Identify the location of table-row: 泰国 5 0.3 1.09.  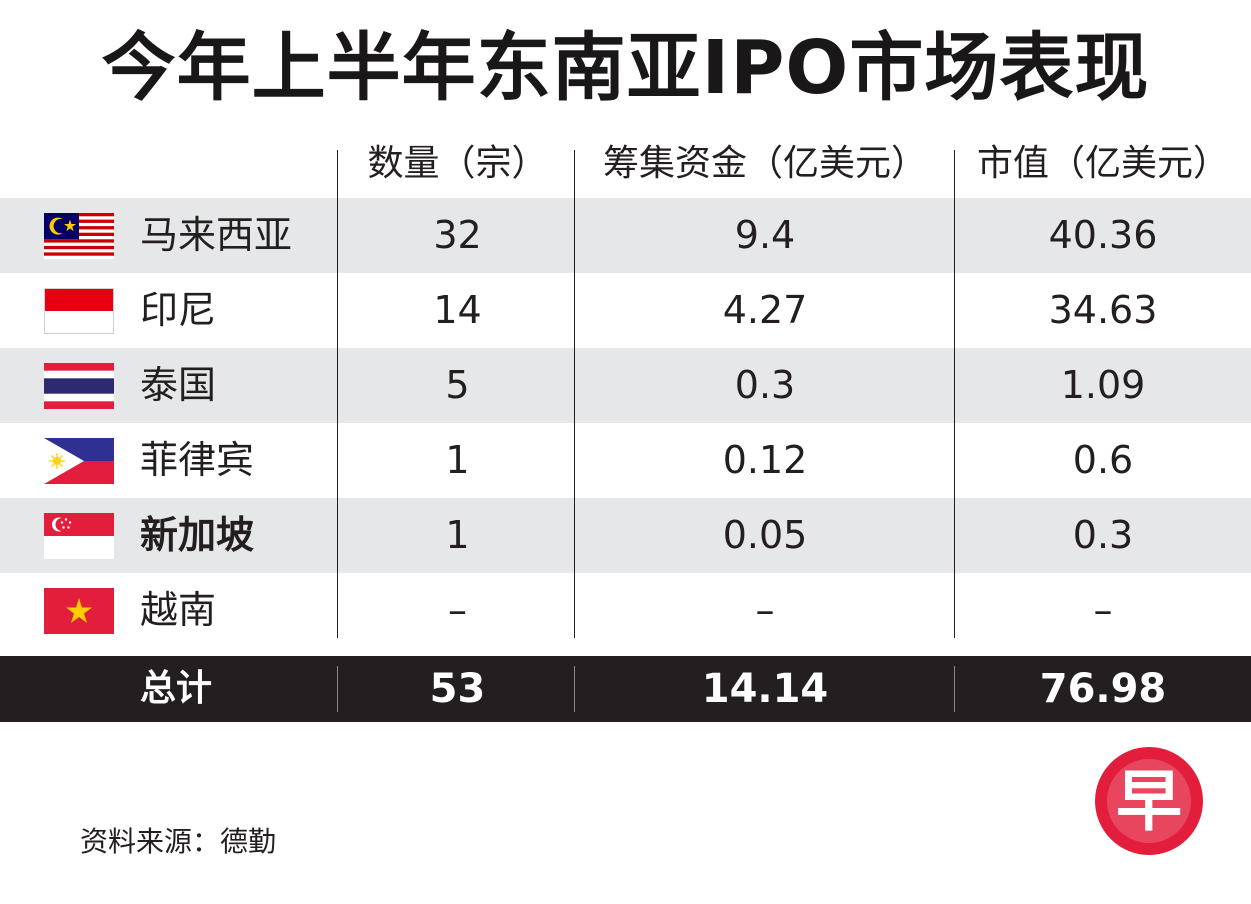
(625, 385).